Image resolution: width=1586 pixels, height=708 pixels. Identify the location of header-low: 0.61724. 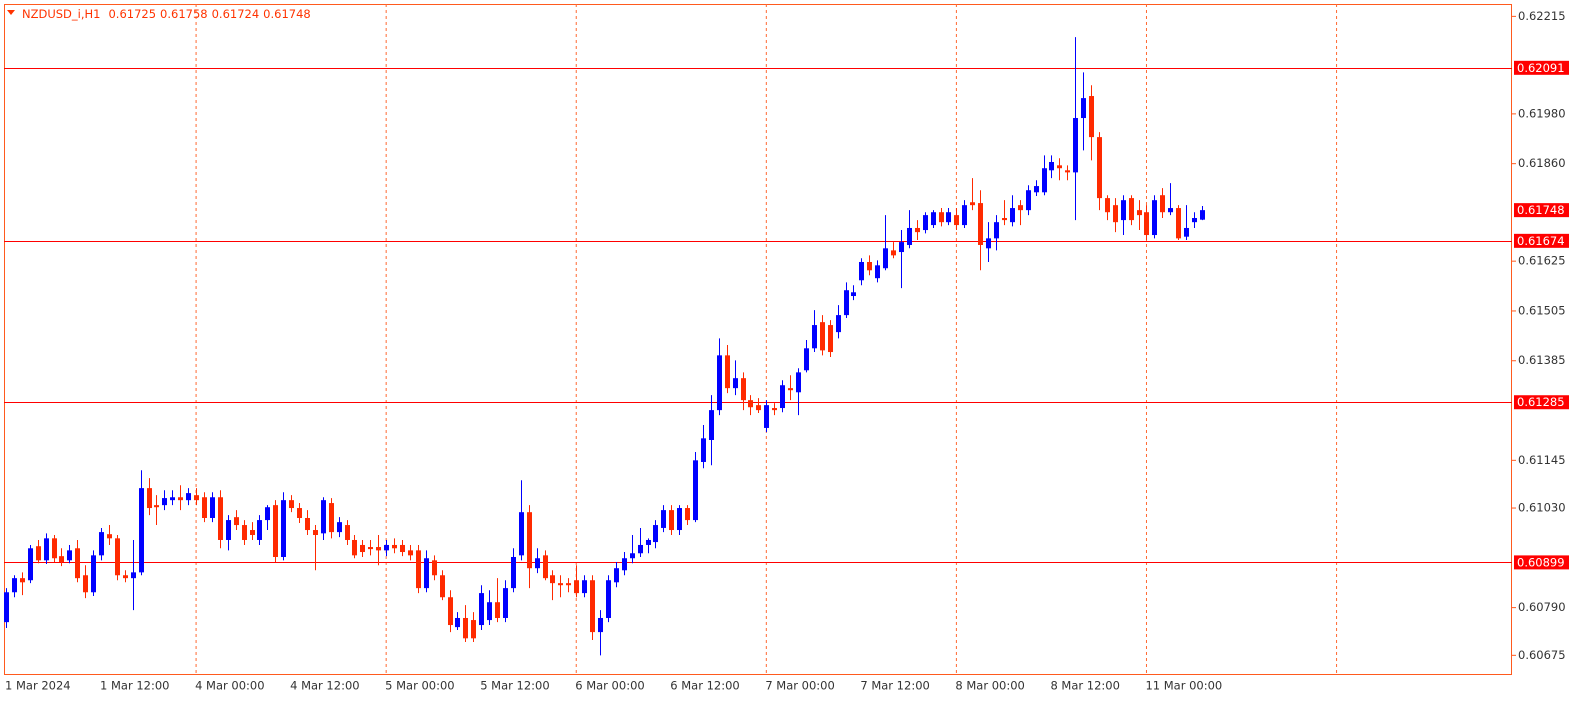
(236, 14).